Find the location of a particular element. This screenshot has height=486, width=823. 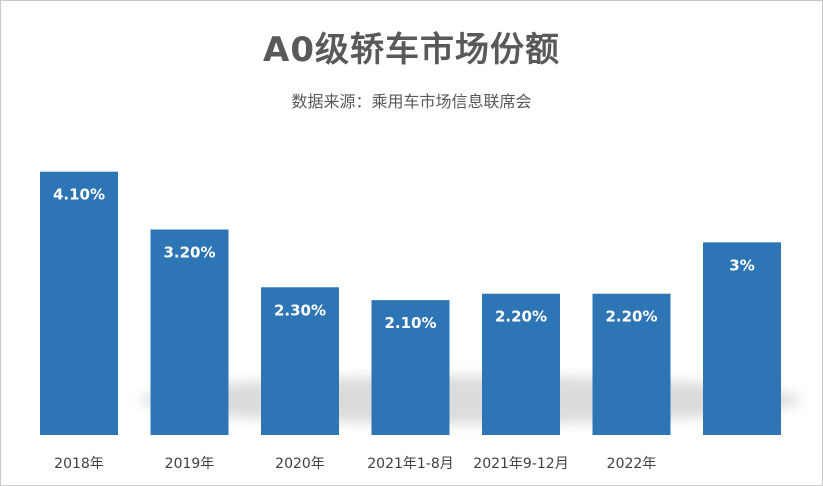

x-tick-label-3: 2021年1-8月 is located at coordinates (410, 464).